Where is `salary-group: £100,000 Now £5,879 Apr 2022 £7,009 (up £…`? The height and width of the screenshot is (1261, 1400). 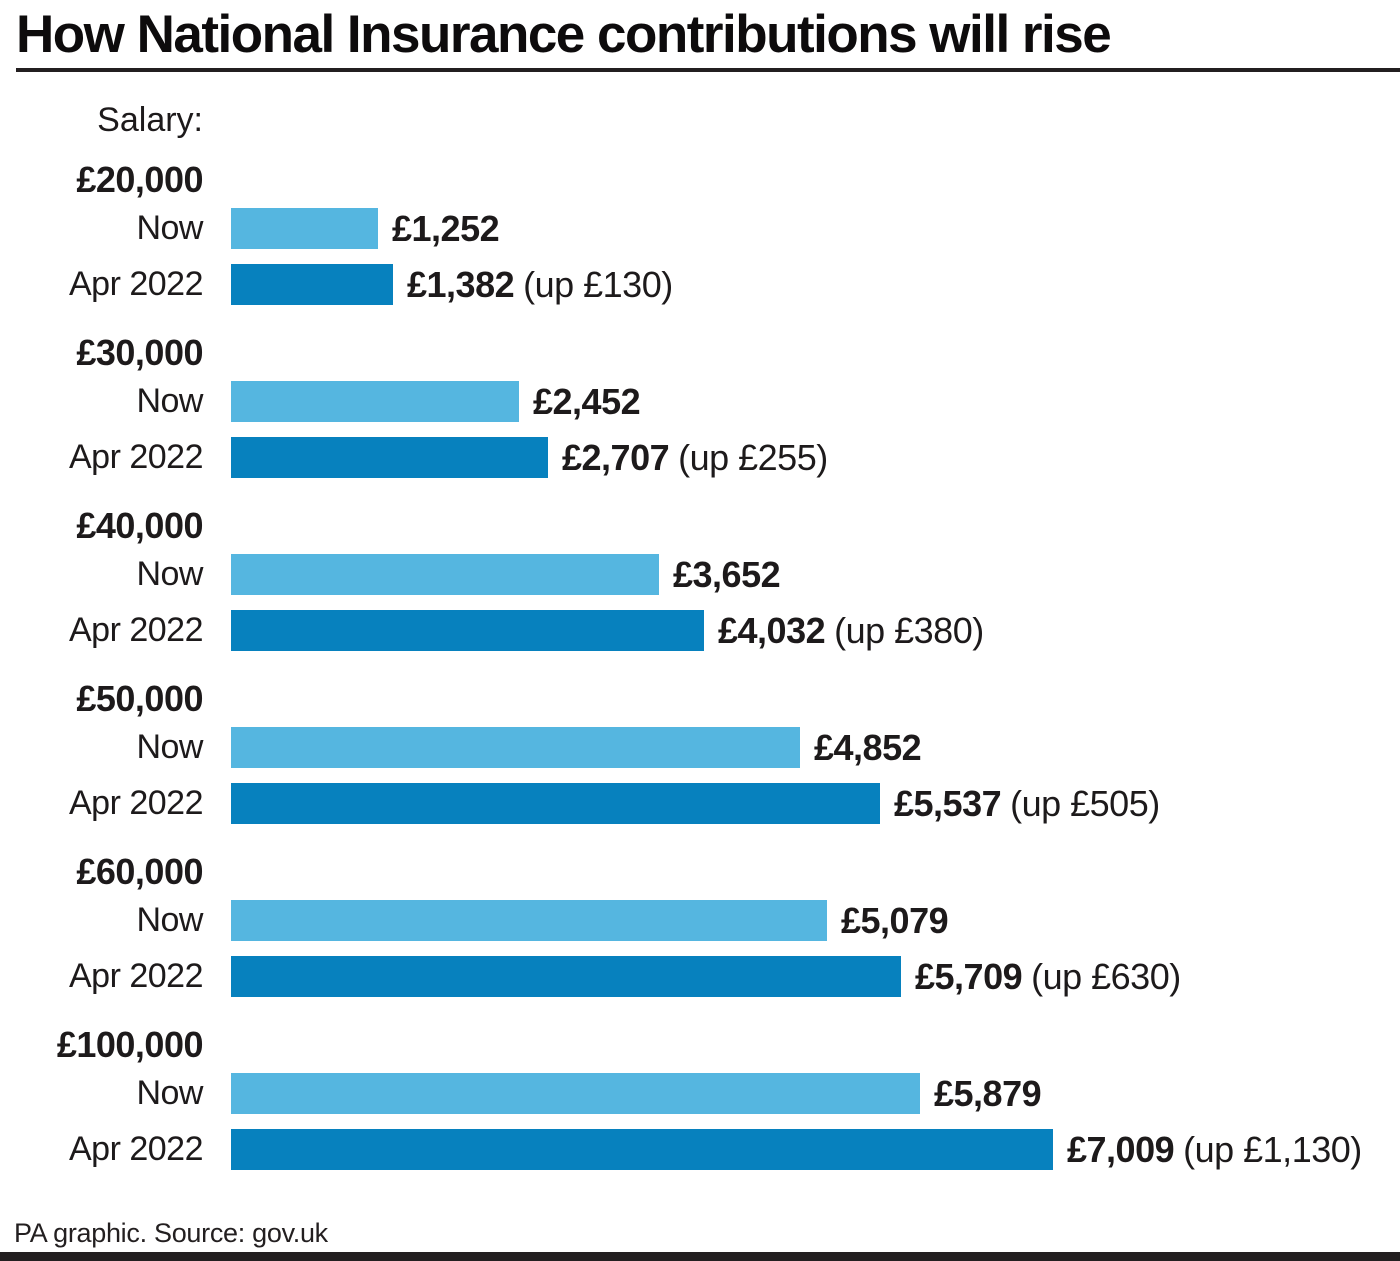
salary-group: £100,000 Now £5,879 Apr 2022 £7,009 (up £… is located at coordinates (688, 1097).